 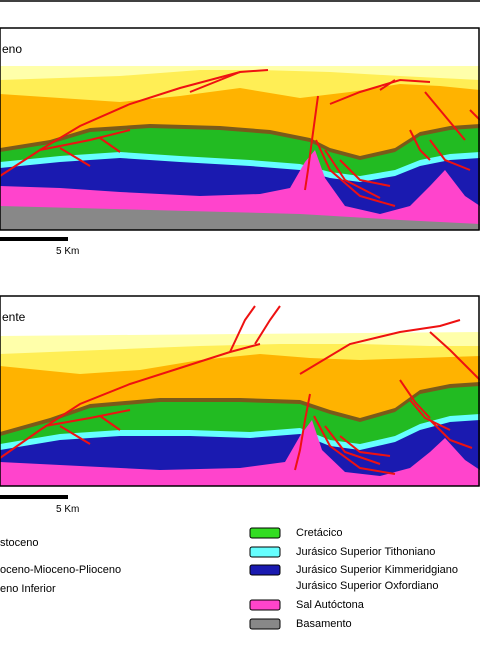 I want to click on panel-1-title: eno, so click(x=12, y=49).